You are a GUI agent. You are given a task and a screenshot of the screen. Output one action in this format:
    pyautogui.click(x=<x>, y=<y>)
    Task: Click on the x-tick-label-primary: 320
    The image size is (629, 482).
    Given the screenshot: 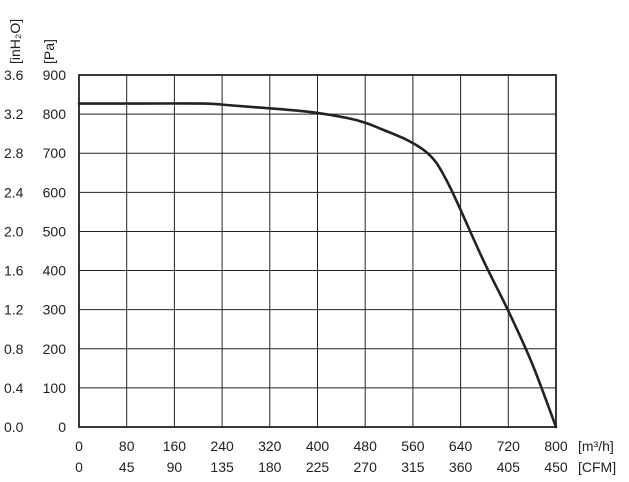 What is the action you would take?
    pyautogui.click(x=270, y=446)
    